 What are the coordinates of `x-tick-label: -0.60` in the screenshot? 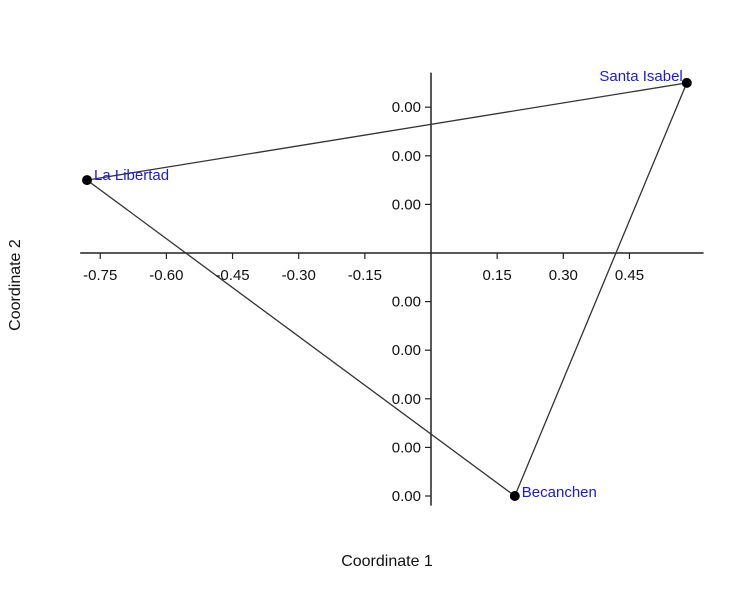 It's located at (166, 275).